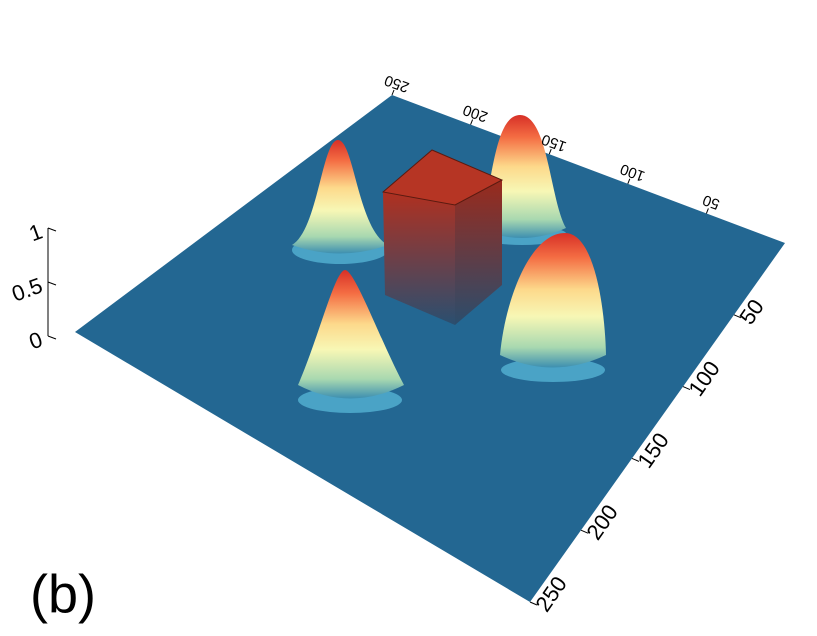  I want to click on y-tick-label: 100, so click(632, 172).